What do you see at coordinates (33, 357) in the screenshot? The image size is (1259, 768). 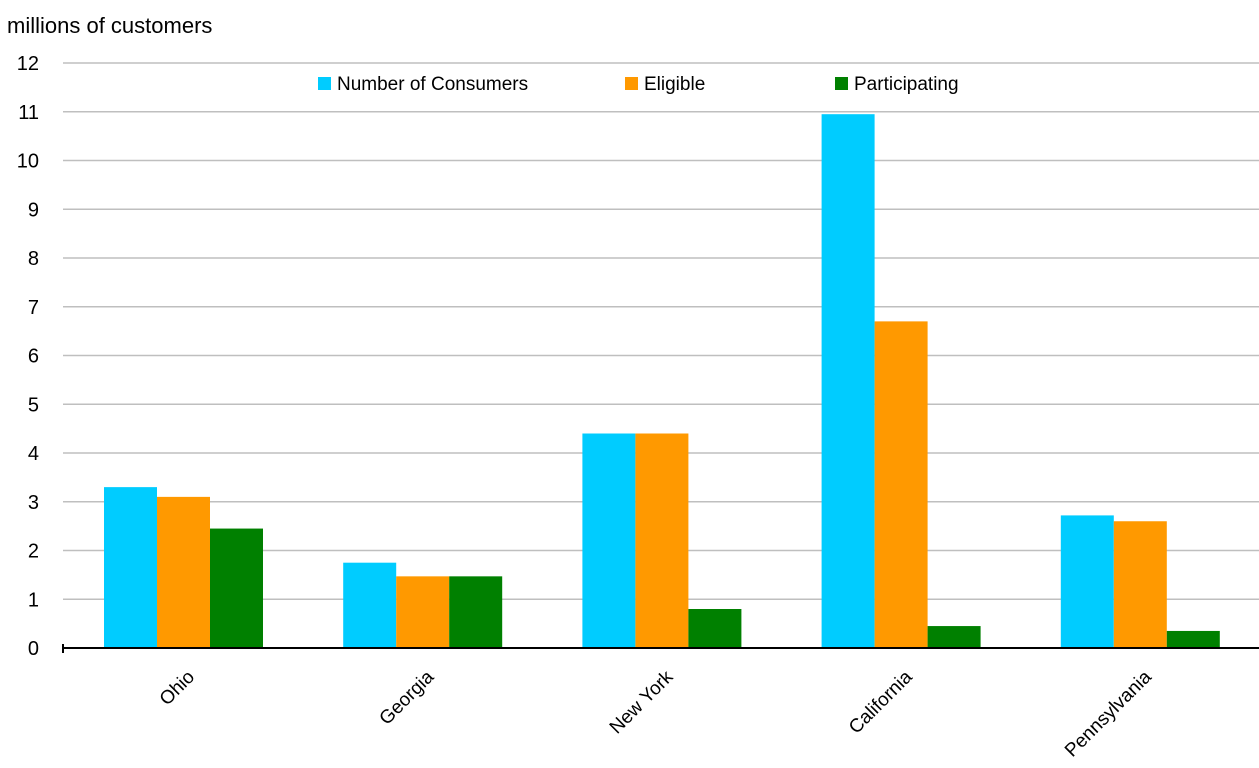 I see `y-tick-label: 6` at bounding box center [33, 357].